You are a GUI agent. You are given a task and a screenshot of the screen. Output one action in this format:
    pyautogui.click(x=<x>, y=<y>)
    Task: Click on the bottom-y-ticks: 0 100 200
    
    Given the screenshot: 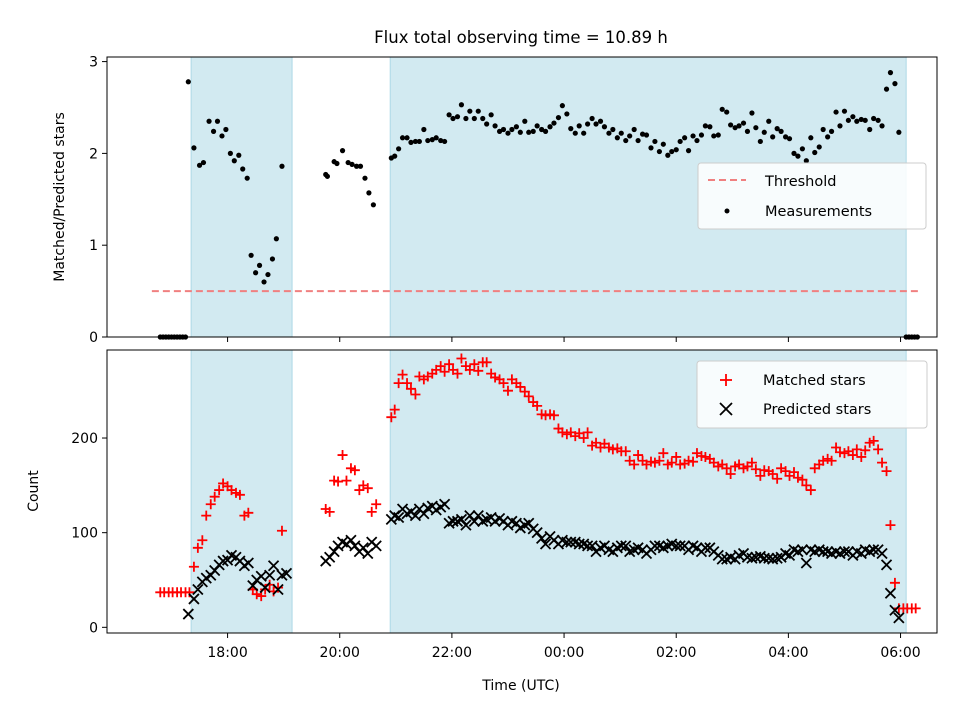 What is the action you would take?
    pyautogui.click(x=89, y=533)
    